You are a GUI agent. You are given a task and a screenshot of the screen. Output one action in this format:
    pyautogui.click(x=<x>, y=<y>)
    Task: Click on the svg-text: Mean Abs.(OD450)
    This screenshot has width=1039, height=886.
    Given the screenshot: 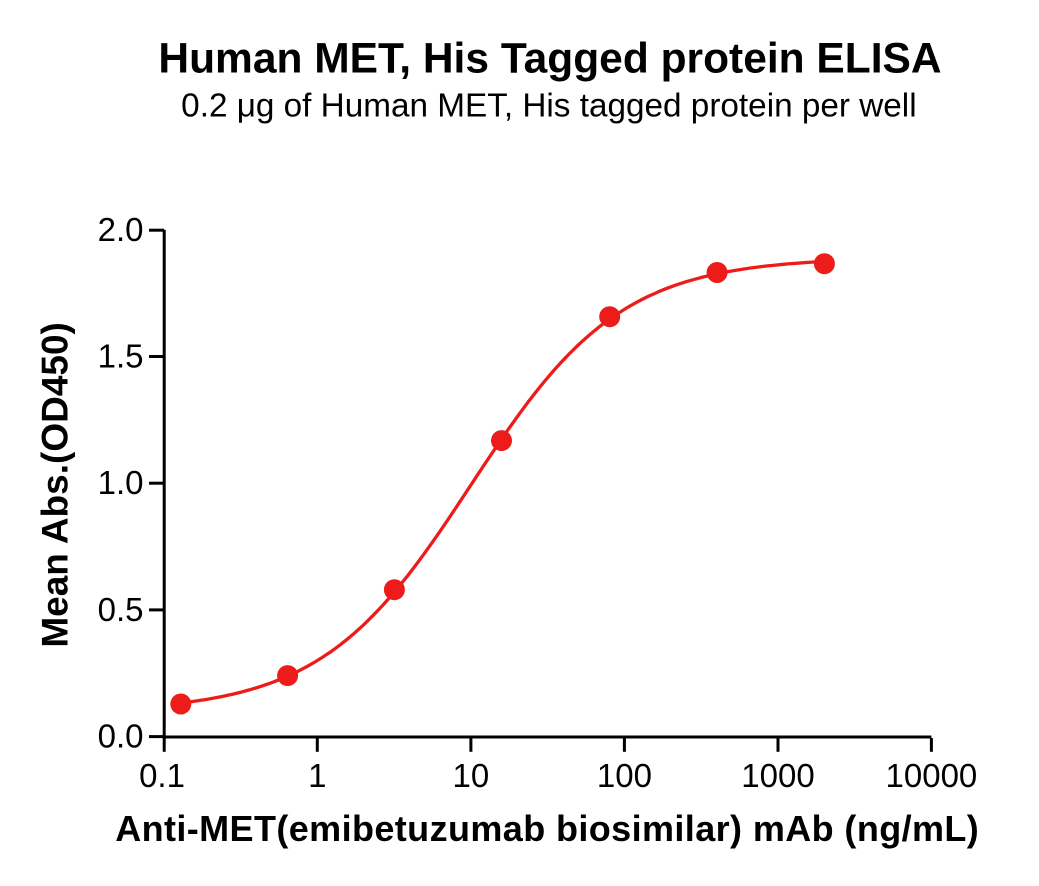 What is the action you would take?
    pyautogui.click(x=54, y=485)
    